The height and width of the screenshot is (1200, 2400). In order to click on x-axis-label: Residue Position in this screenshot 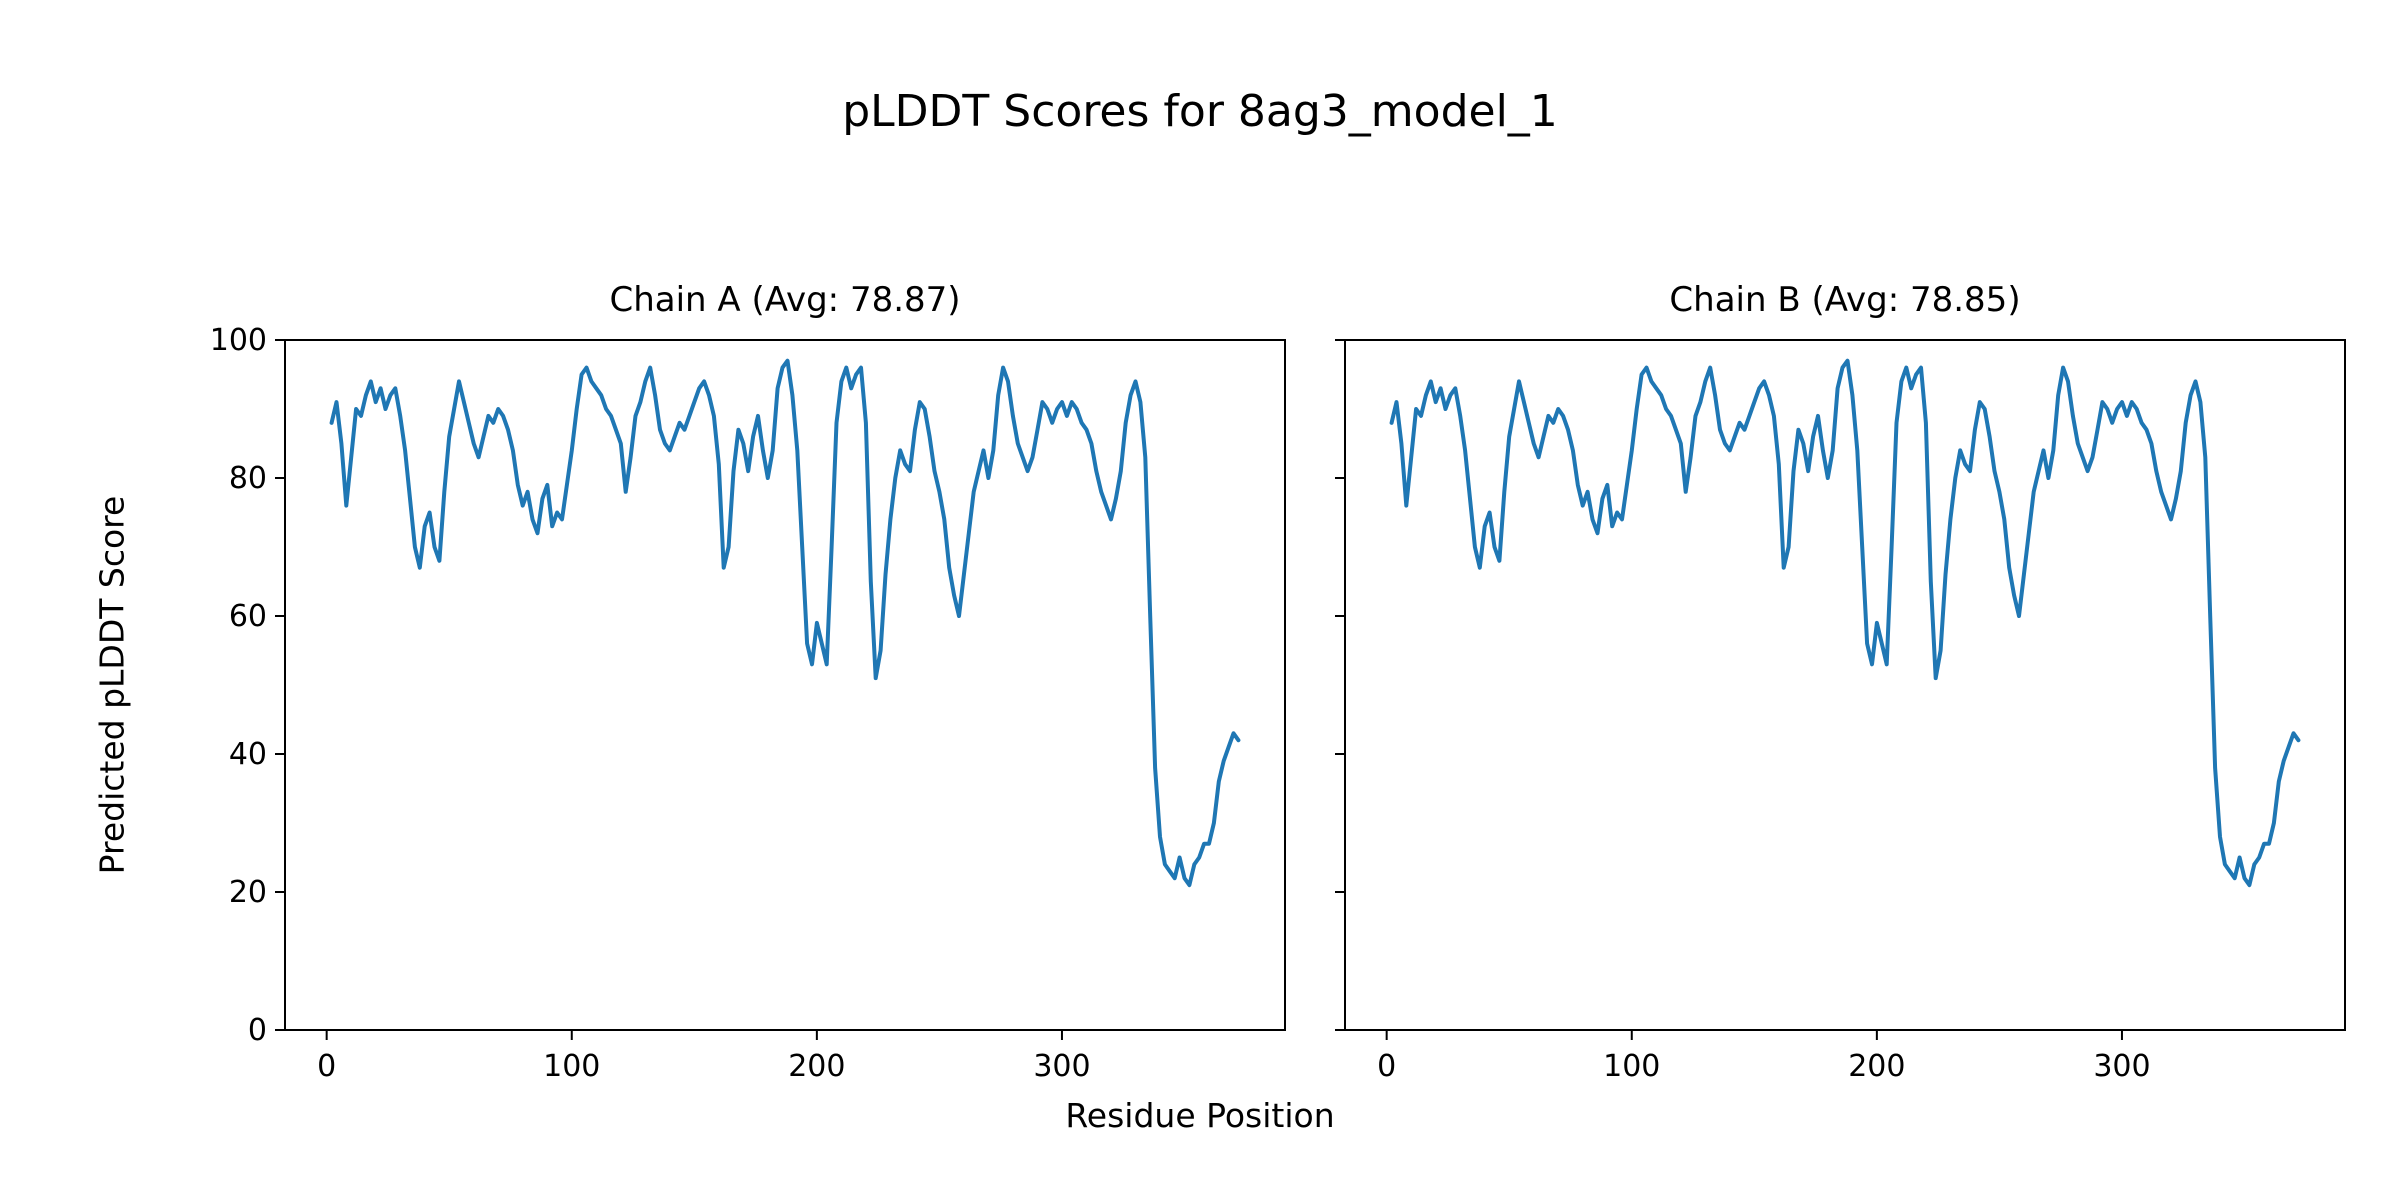, I will do `click(1200, 1115)`.